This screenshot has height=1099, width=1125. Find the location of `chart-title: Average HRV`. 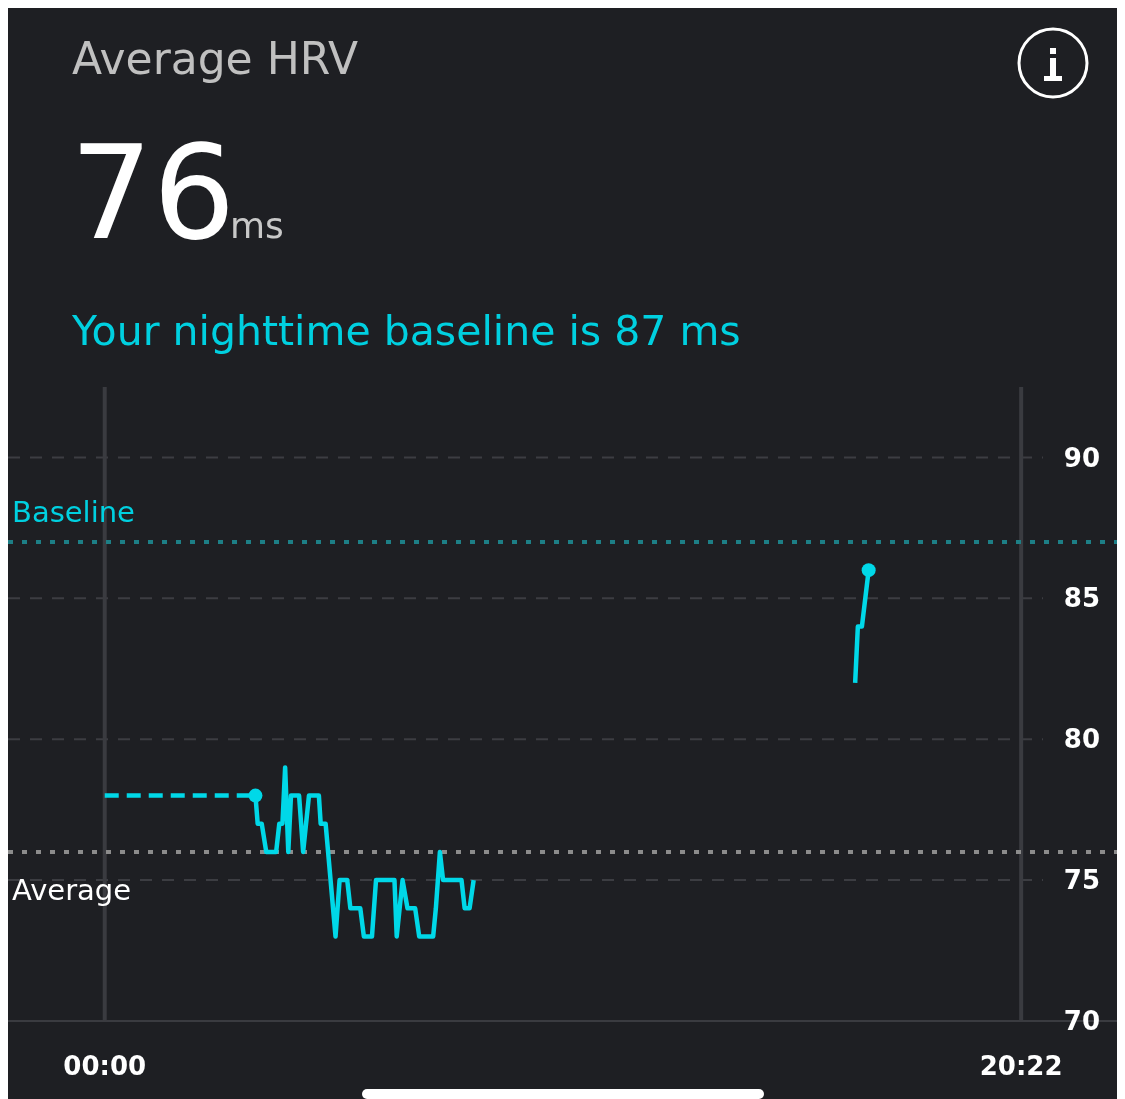

chart-title: Average HRV is located at coordinates (215, 58).